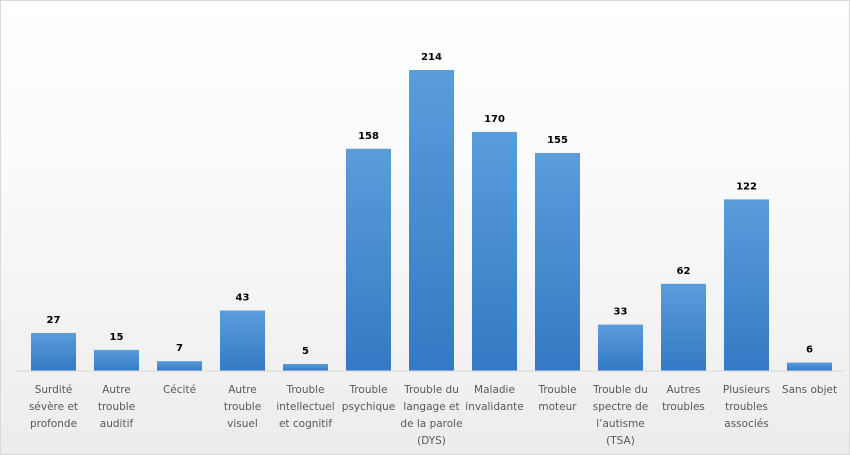 The image size is (850, 455). I want to click on data-label-2: 7, so click(179, 348).